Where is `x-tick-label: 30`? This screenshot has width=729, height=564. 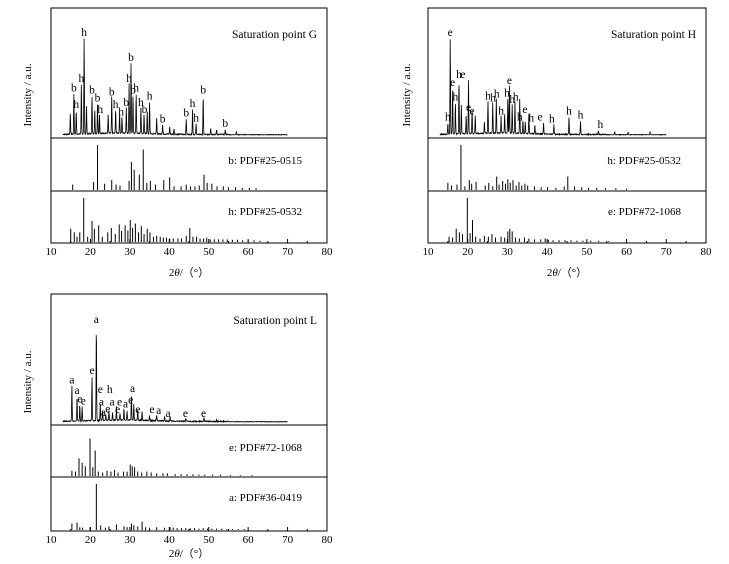
x-tick-label: 30 is located at coordinates (130, 252).